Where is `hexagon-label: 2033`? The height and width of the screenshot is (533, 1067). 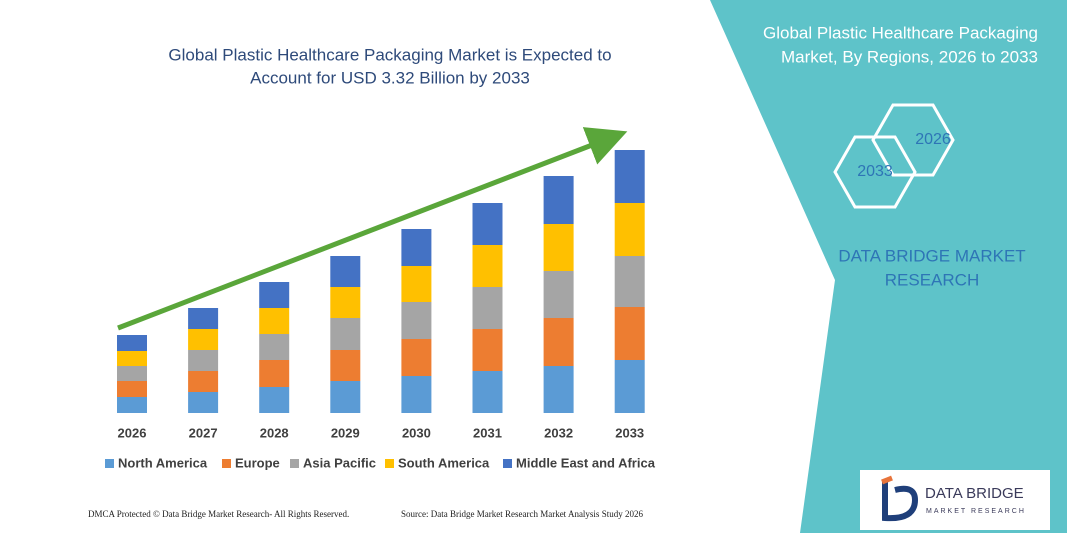 hexagon-label: 2033 is located at coordinates (875, 171).